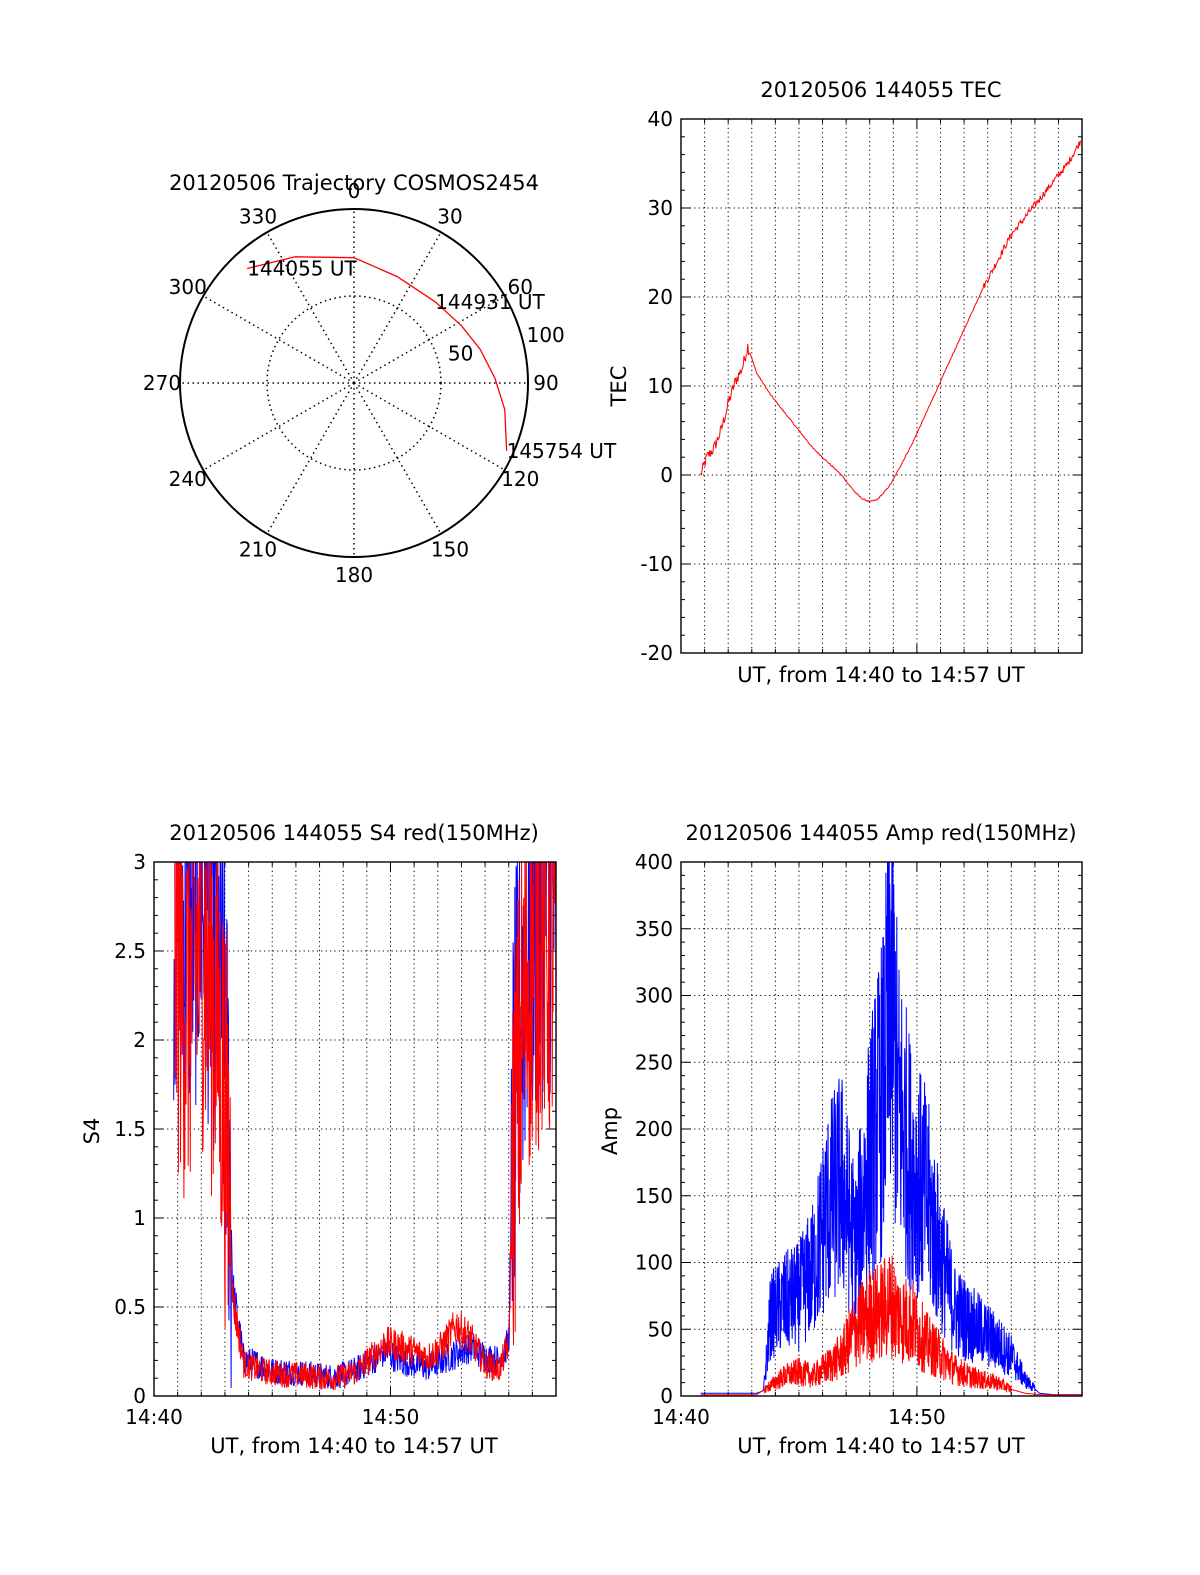 This screenshot has height=1575, width=1200. What do you see at coordinates (660, 297) in the screenshot?
I see `y-tick-label: 20` at bounding box center [660, 297].